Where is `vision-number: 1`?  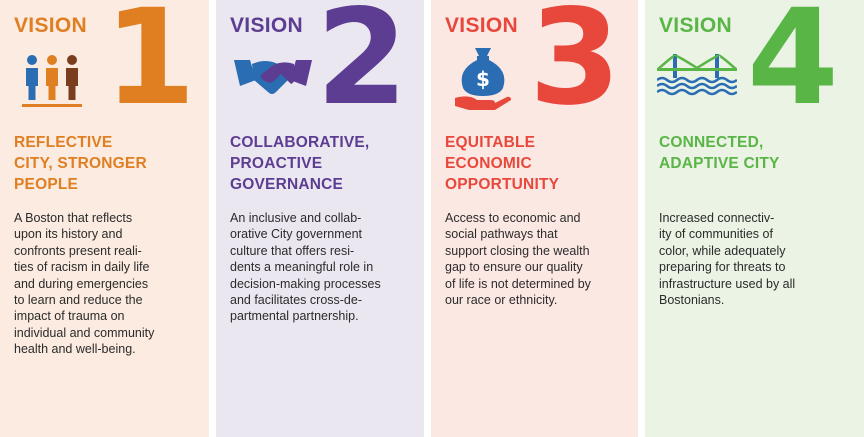
vision-number: 1 is located at coordinates (150, 67).